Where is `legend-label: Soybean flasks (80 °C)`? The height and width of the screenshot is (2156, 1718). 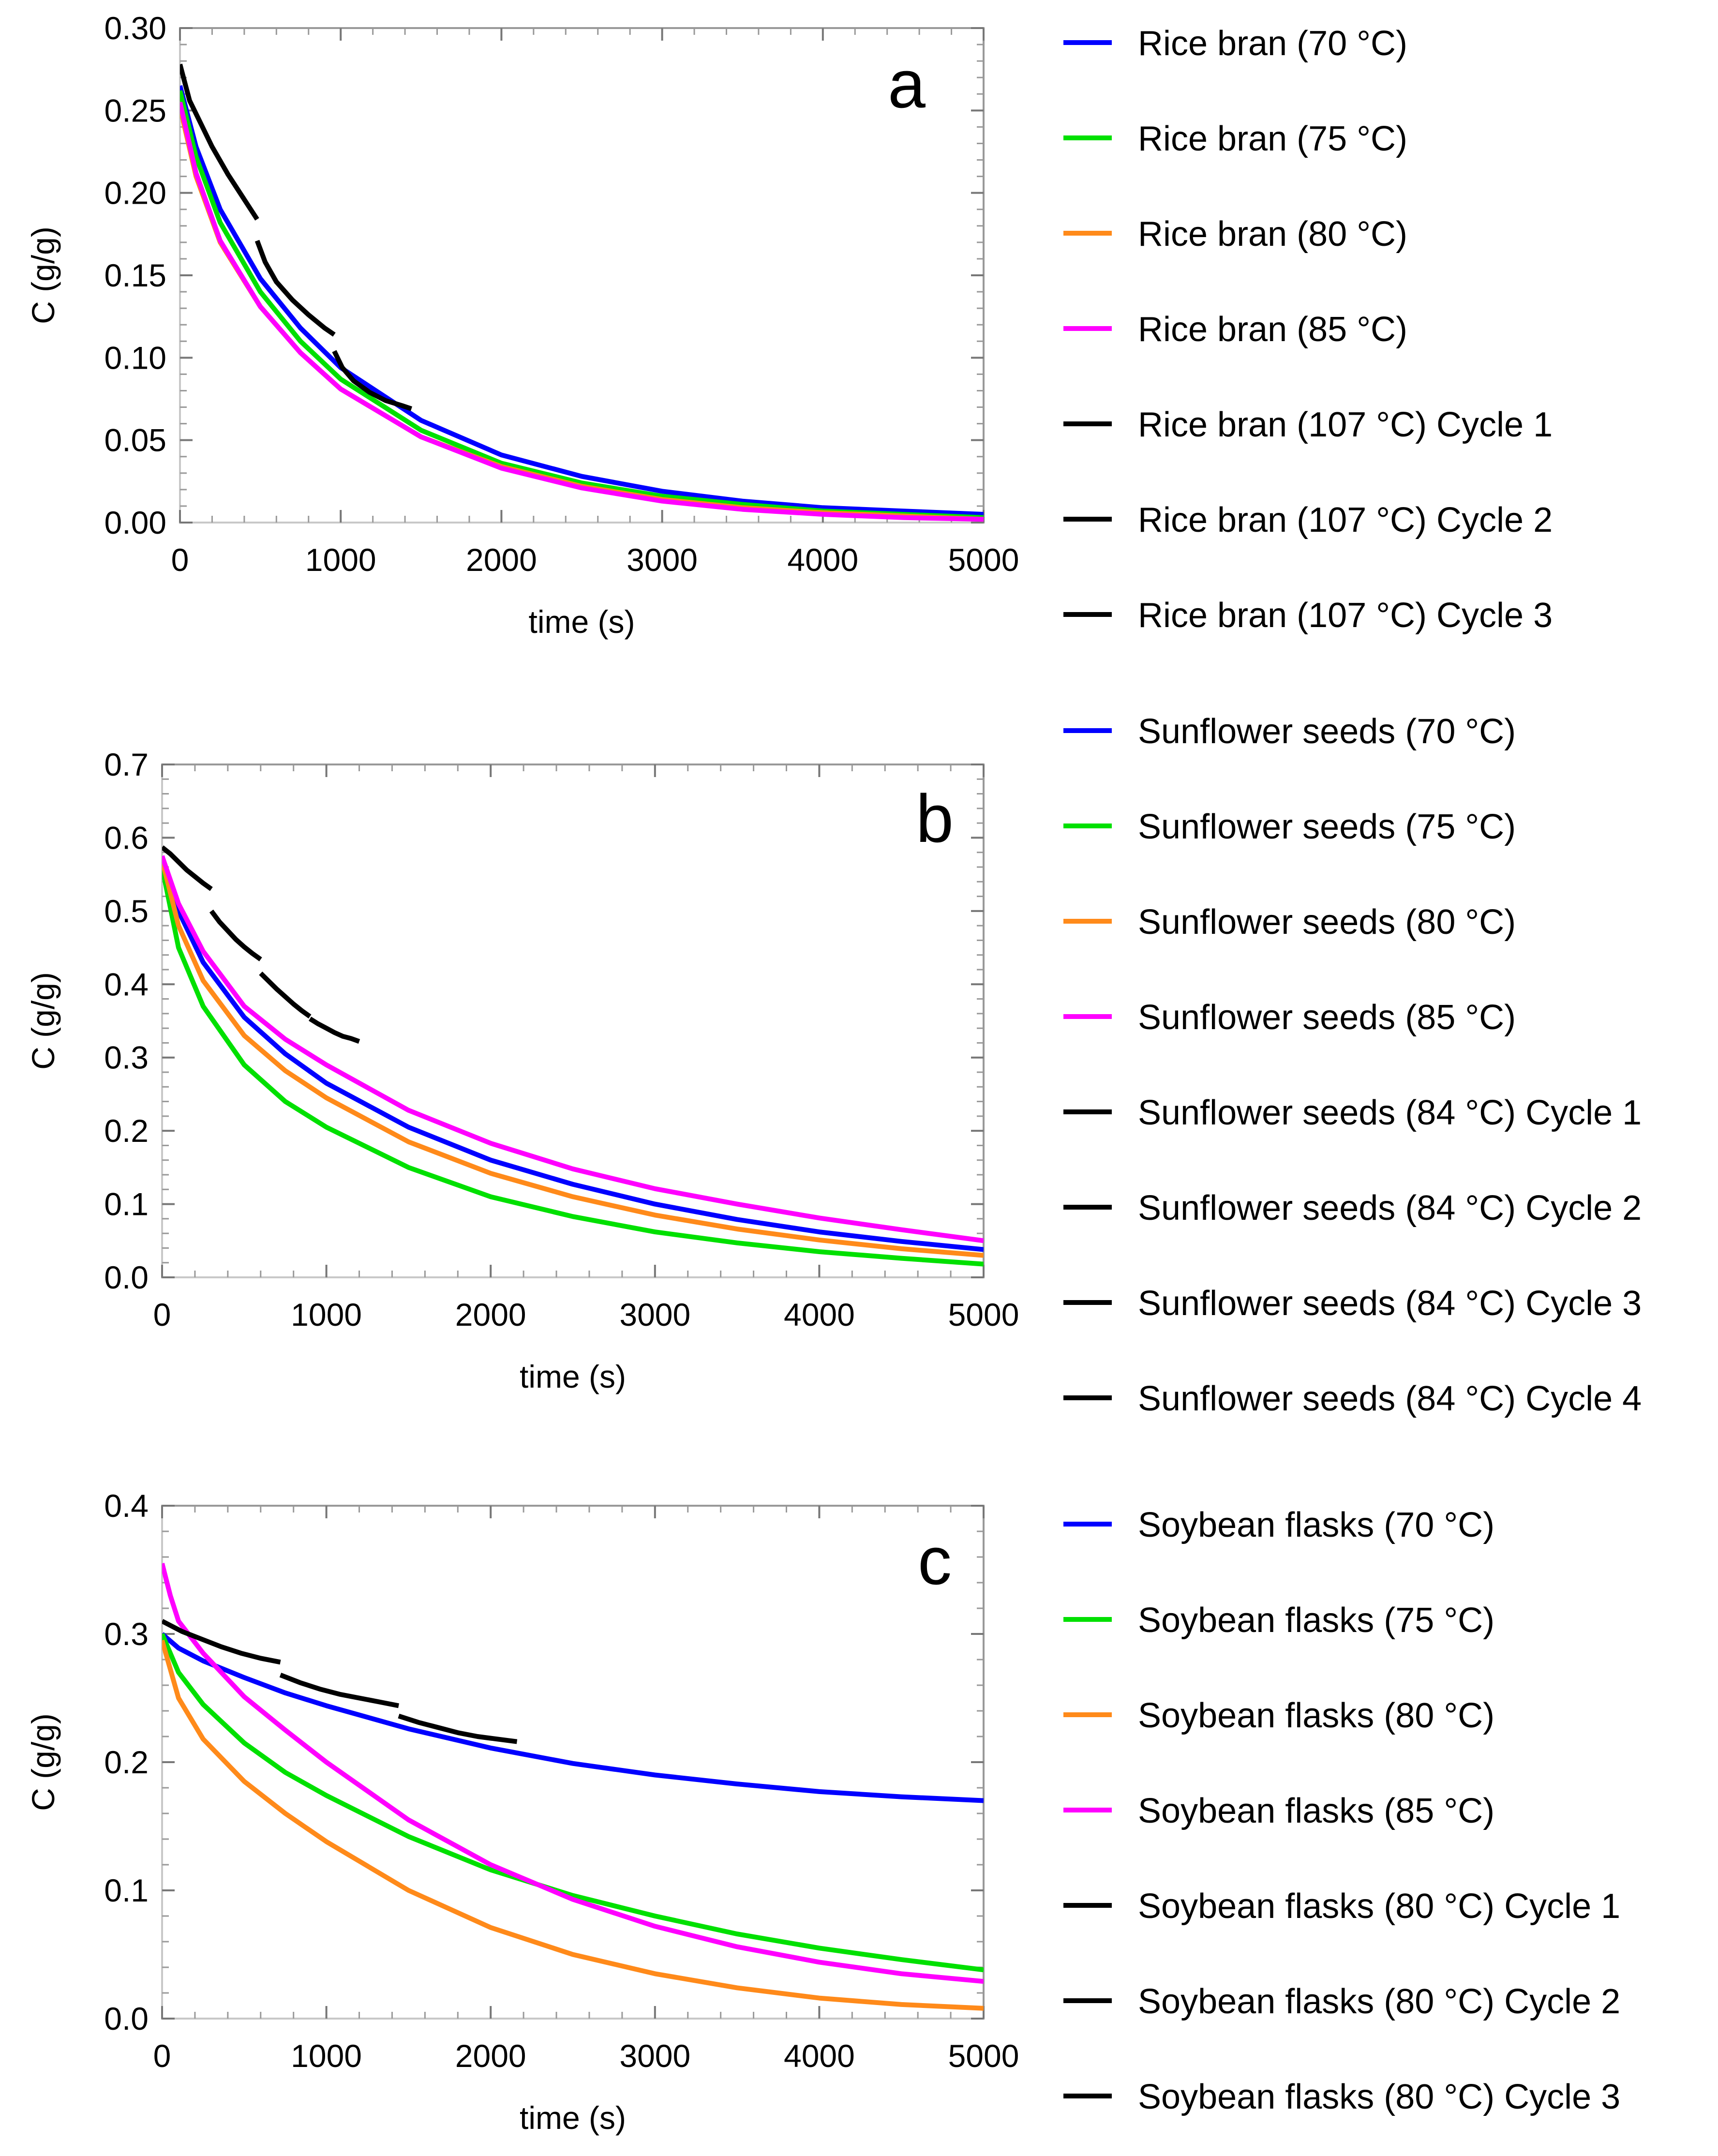
legend-label: Soybean flasks (80 °C) is located at coordinates (1316, 1715).